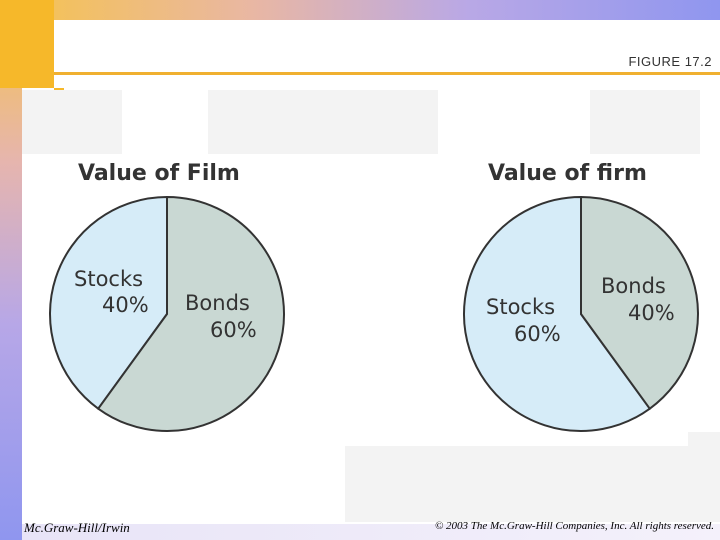  Describe the element at coordinates (537, 334) in the screenshot. I see `slice-percent-stocks: 60%` at that location.